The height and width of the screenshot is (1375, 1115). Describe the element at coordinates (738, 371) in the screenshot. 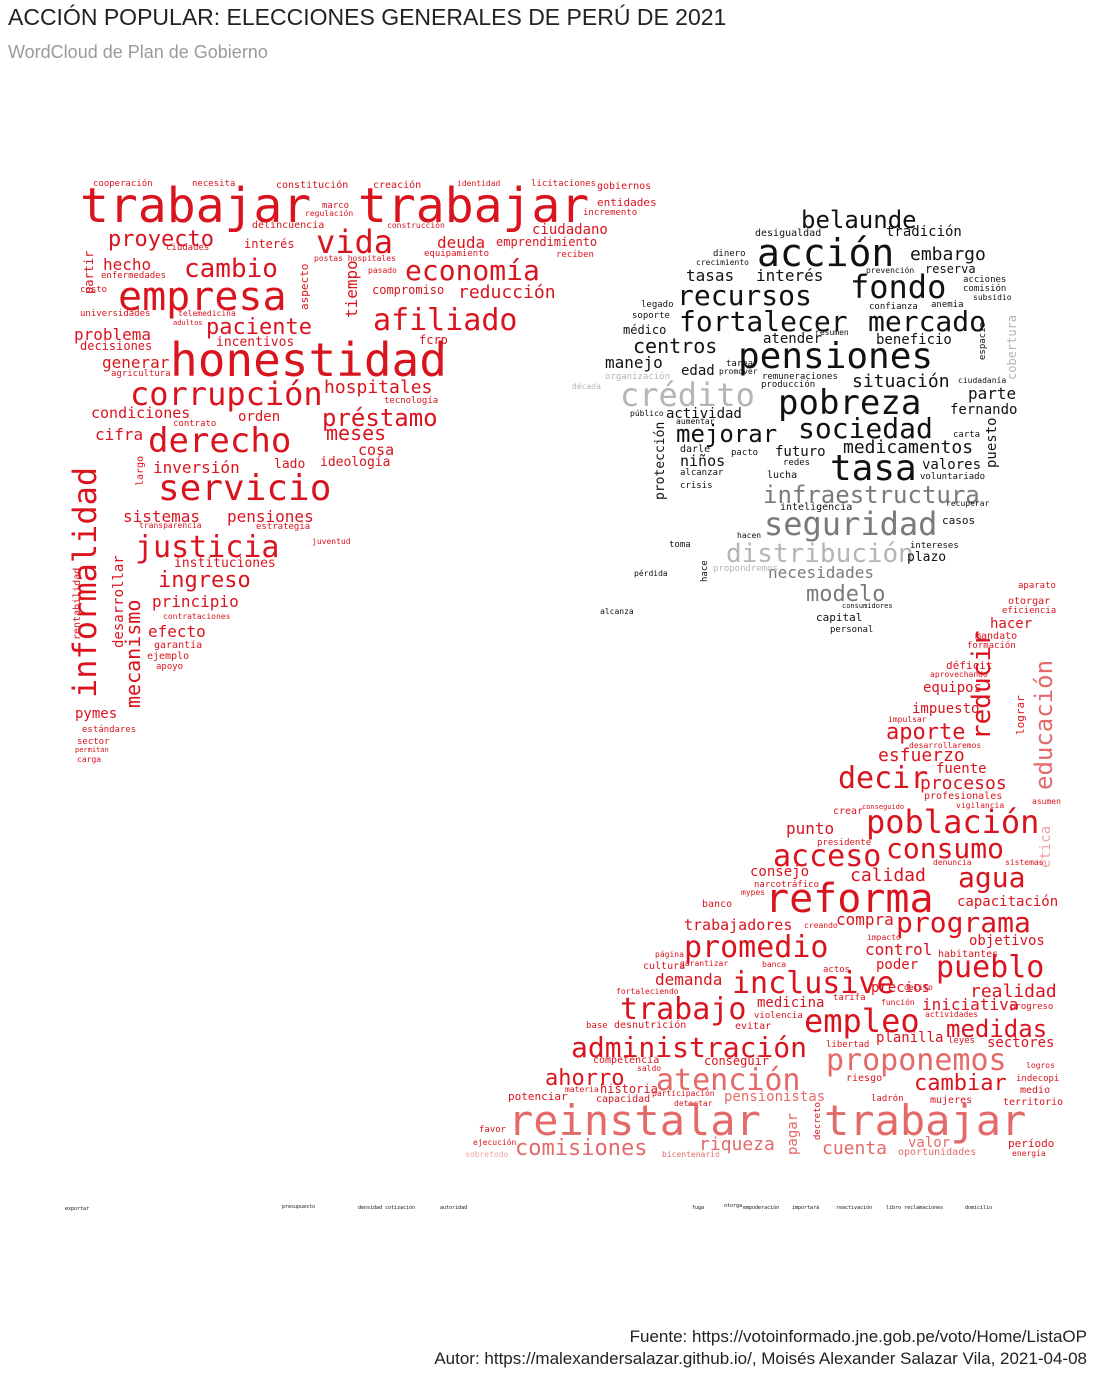

I see `cloud-word: promover` at that location.